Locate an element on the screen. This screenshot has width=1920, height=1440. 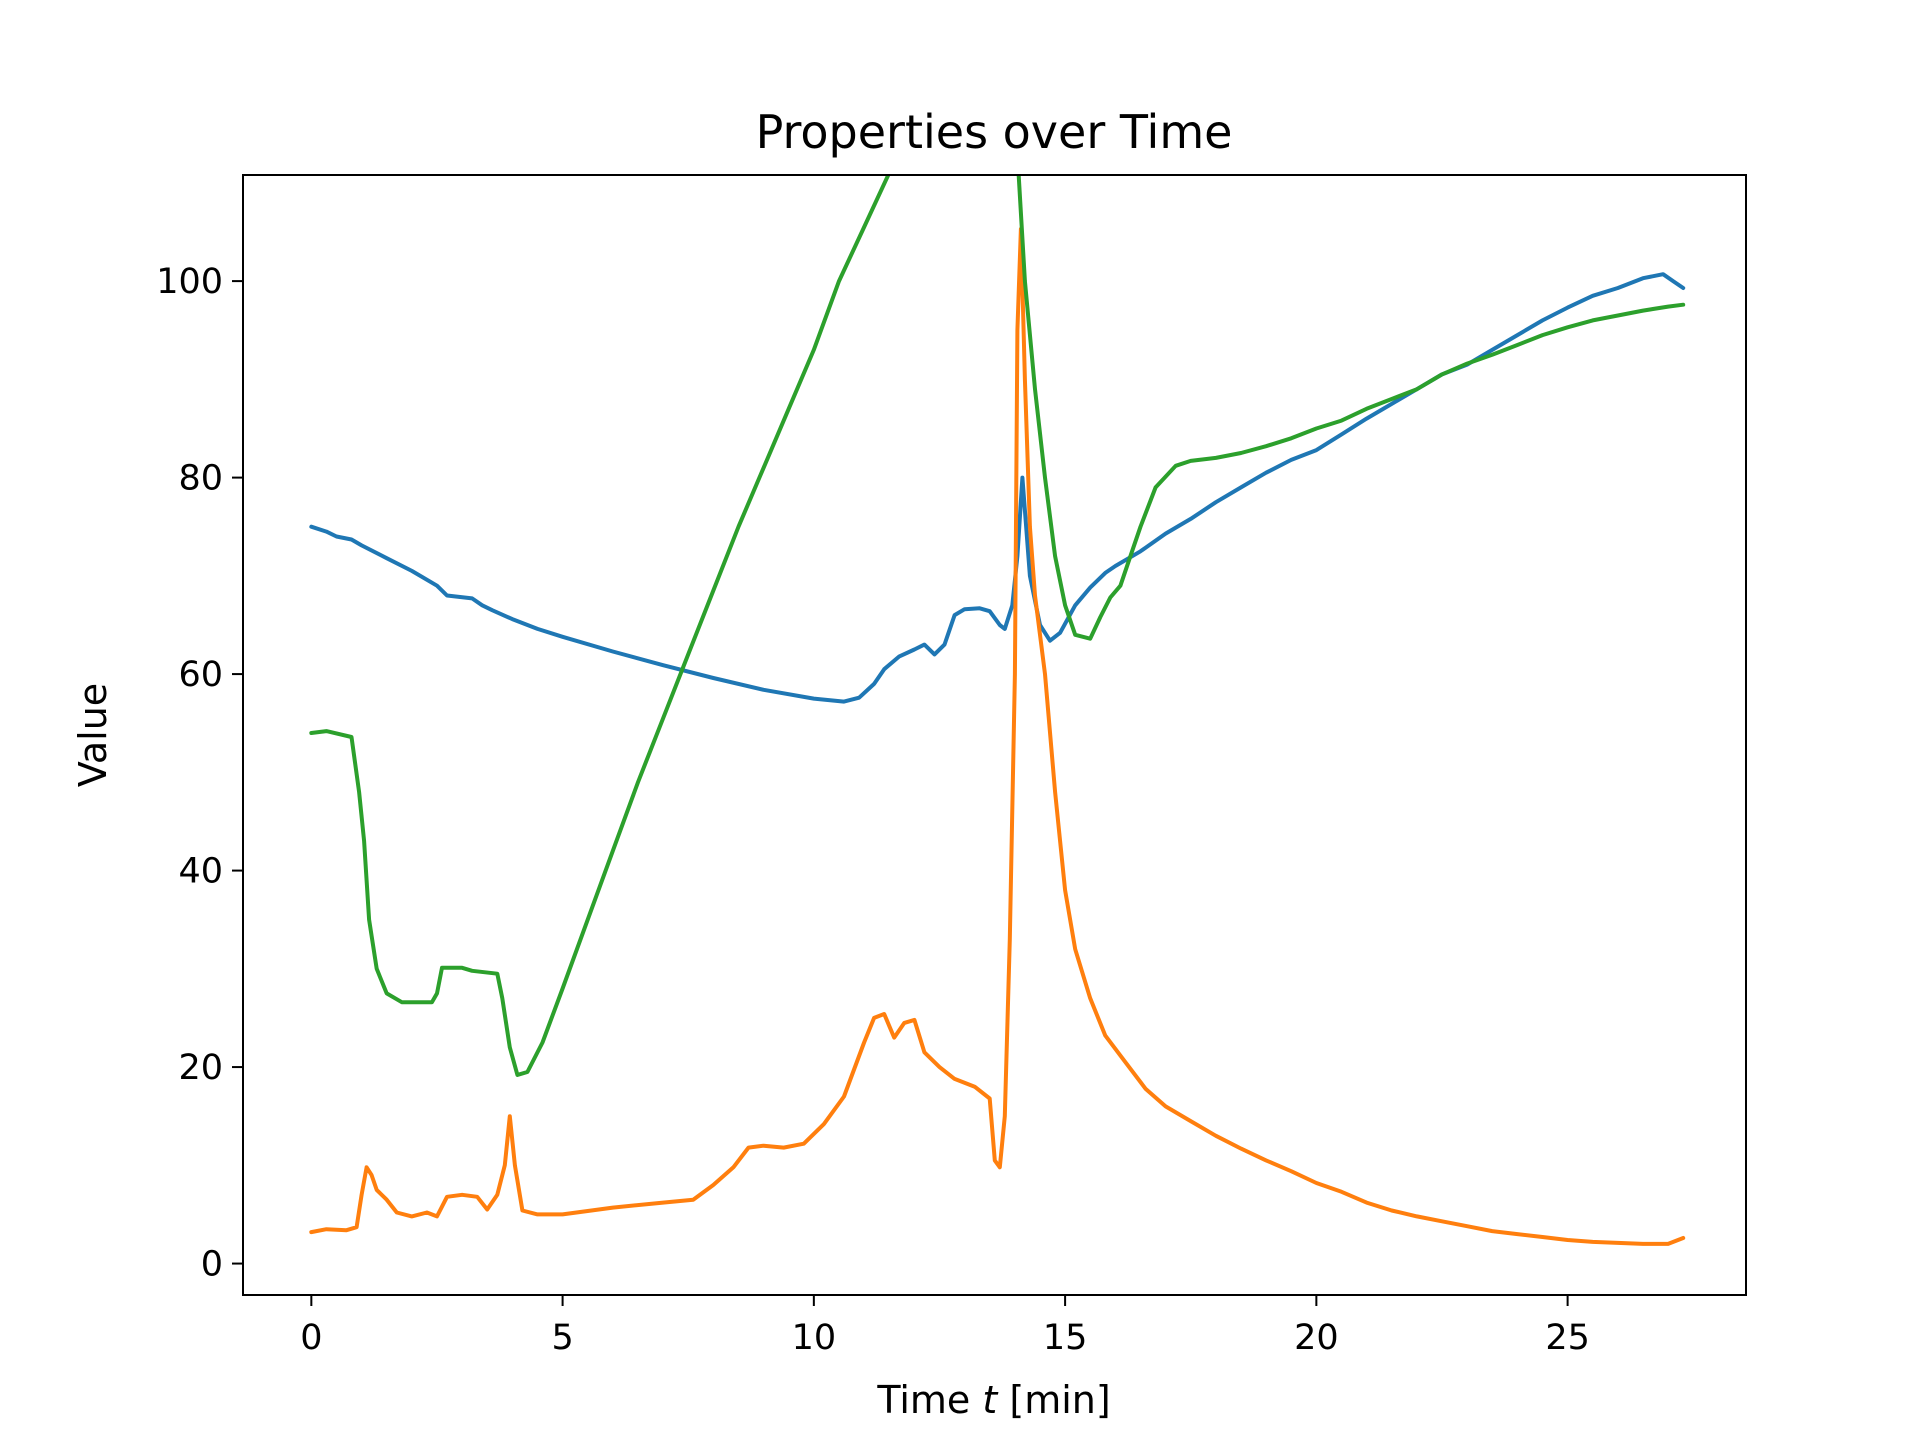
x-axis-label: Time t [min] is located at coordinates (993, 1400).